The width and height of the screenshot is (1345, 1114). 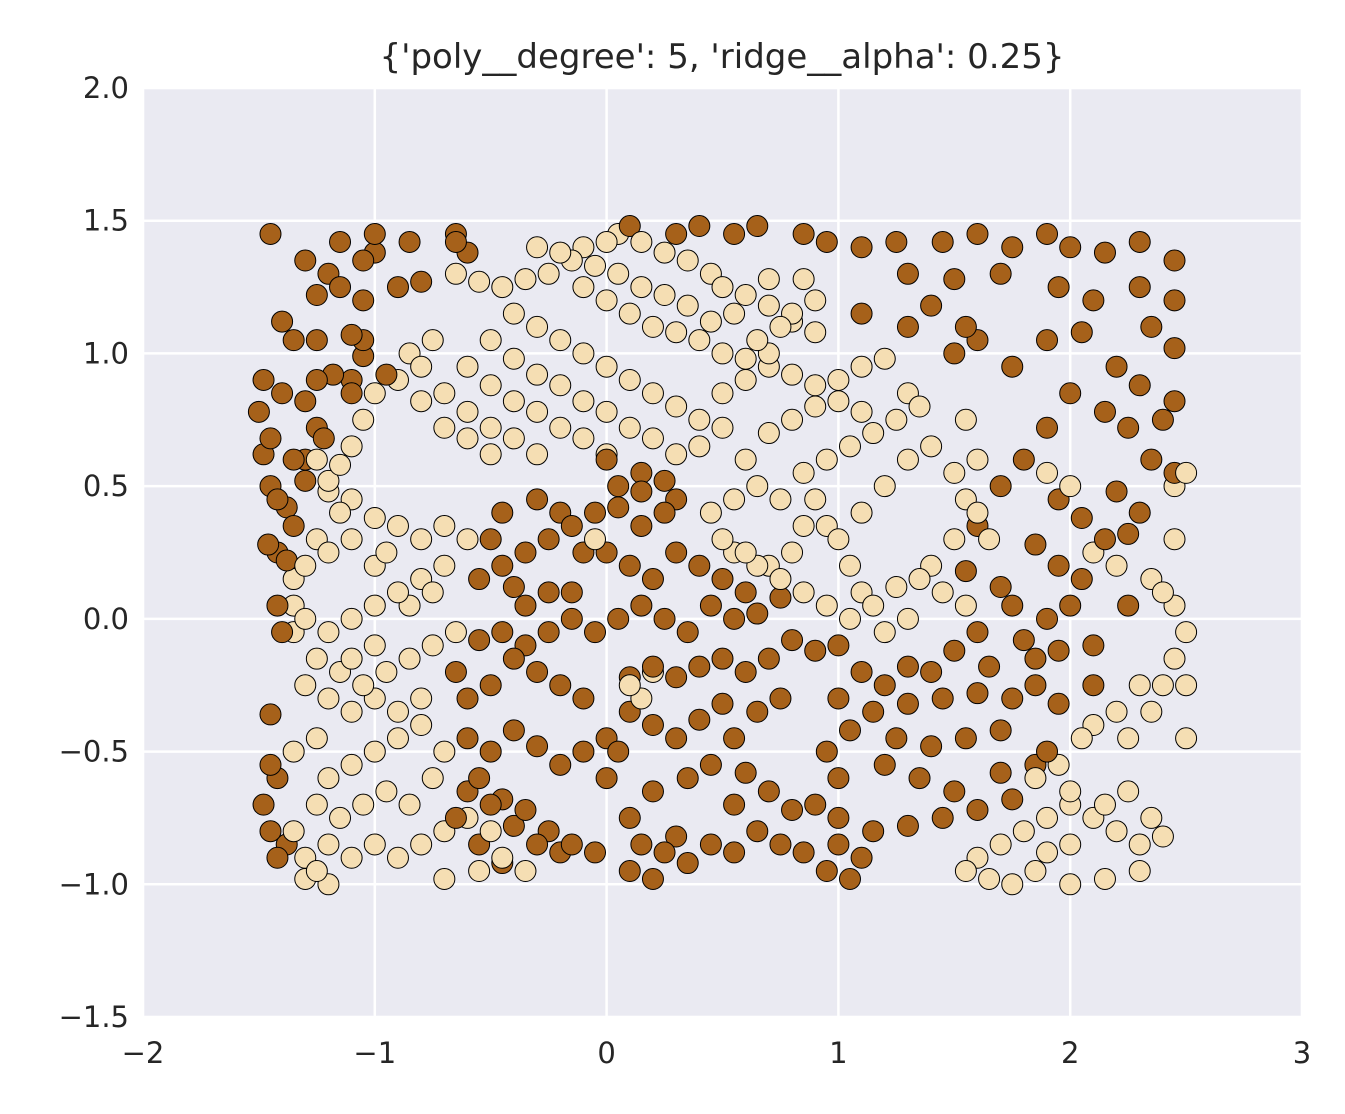 What do you see at coordinates (1302, 1053) in the screenshot?
I see `x-tick-label: 3` at bounding box center [1302, 1053].